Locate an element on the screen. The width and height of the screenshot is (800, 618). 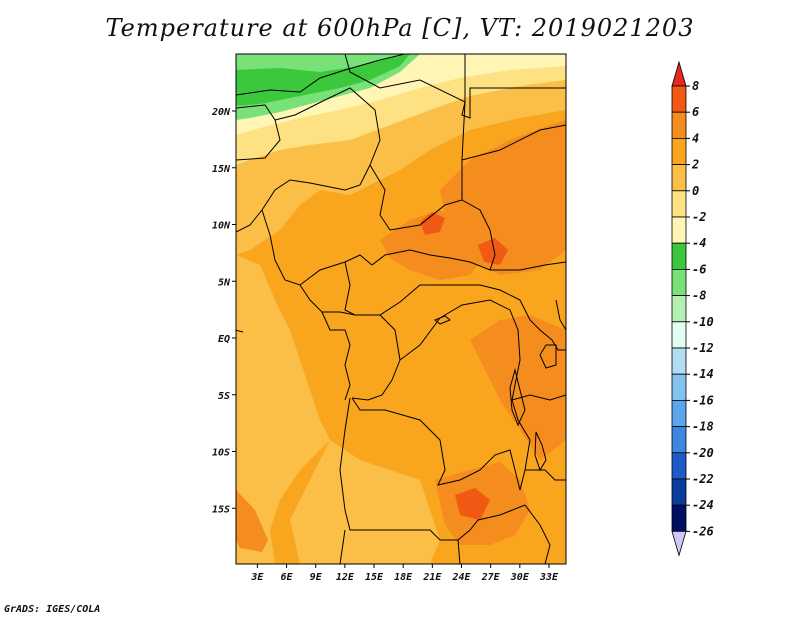
lat-tick-label: 10N is located at coordinates (221, 226).